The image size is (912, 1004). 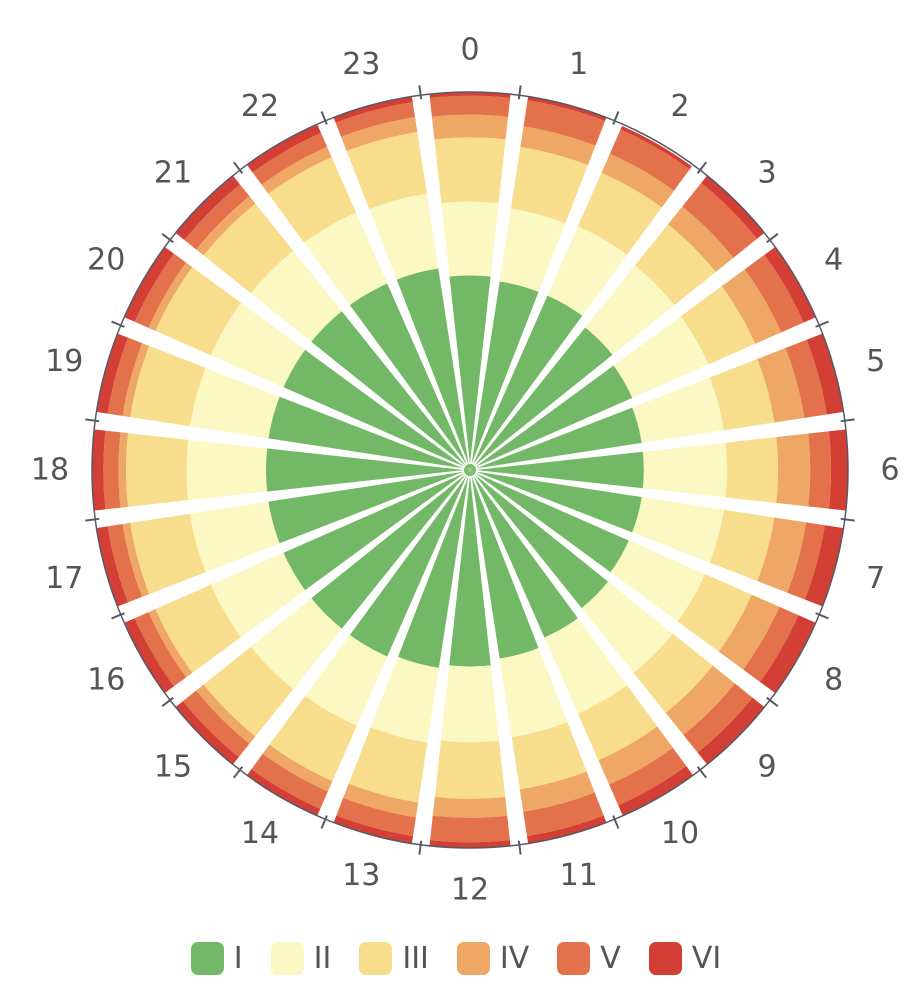 I want to click on bar-hour-22-V, so click(x=290, y=159).